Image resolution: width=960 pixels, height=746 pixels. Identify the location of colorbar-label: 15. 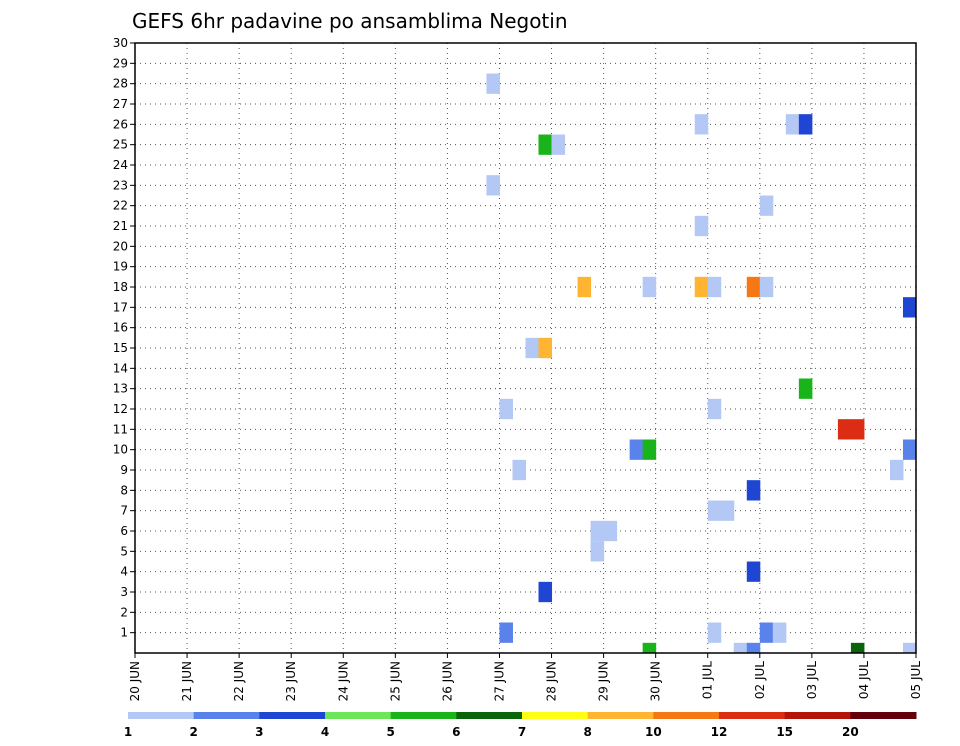
(784, 732).